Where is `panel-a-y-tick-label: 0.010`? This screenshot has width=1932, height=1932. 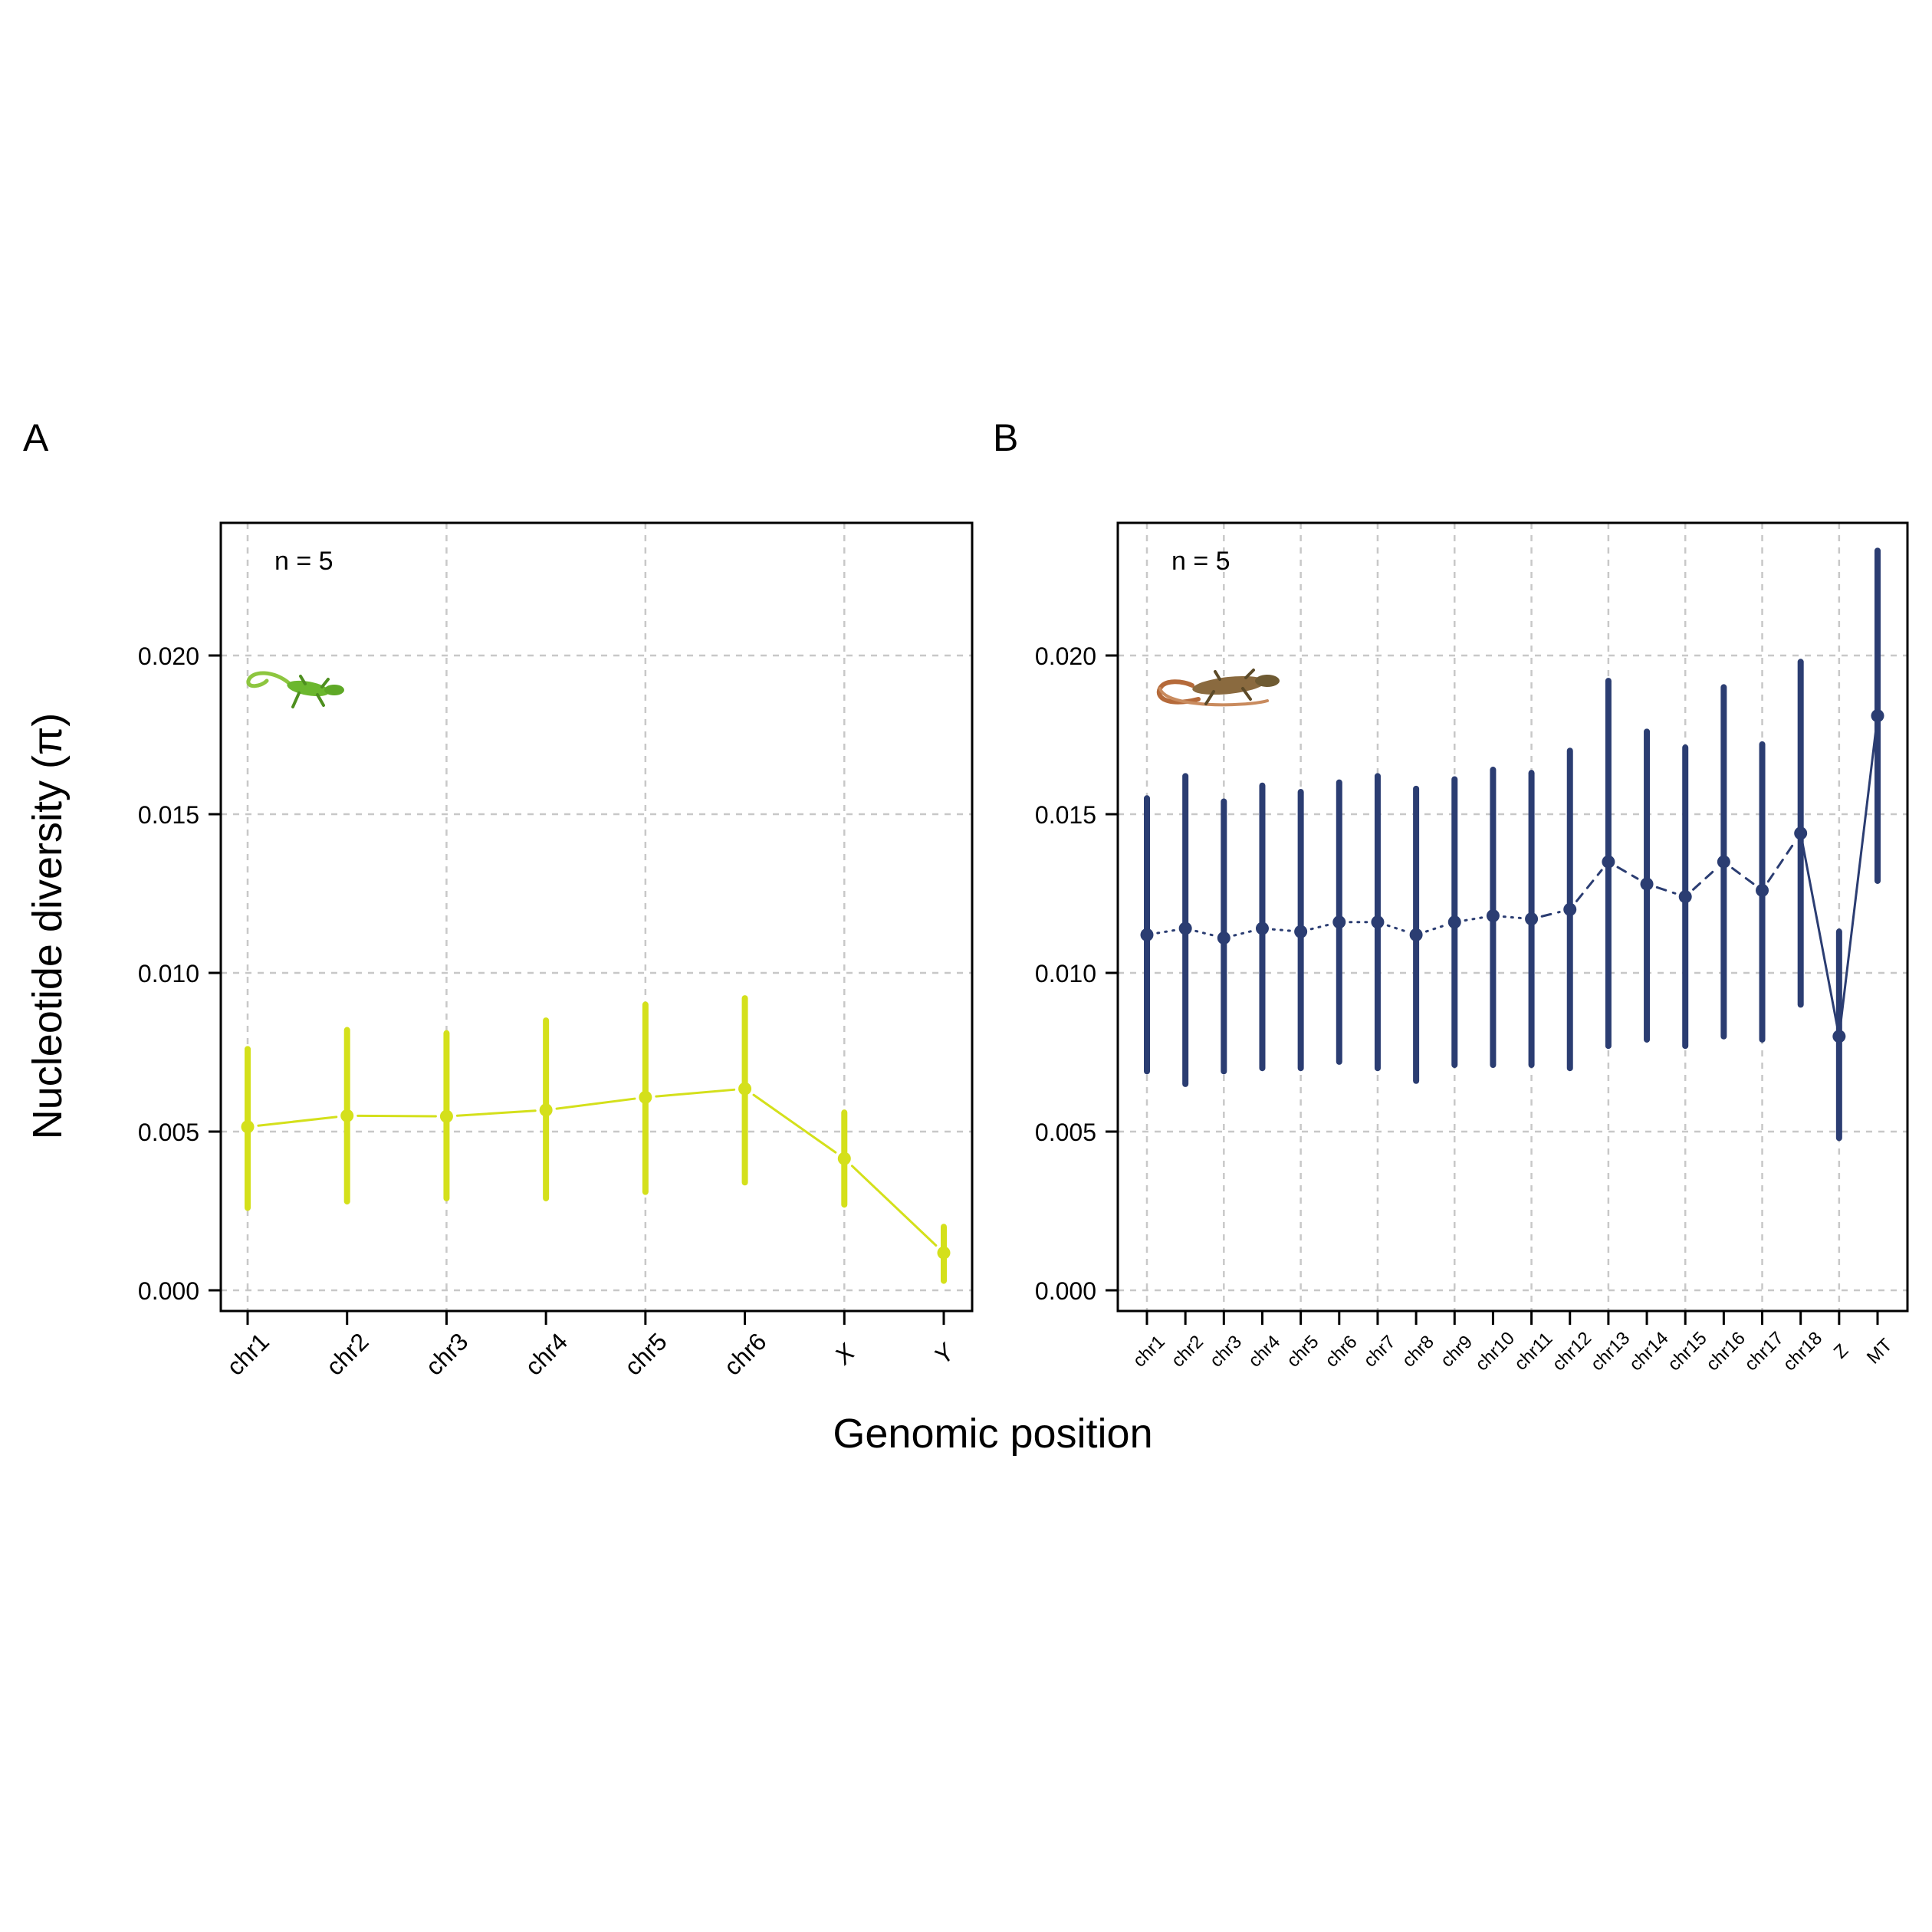 panel-a-y-tick-label: 0.010 is located at coordinates (169, 974).